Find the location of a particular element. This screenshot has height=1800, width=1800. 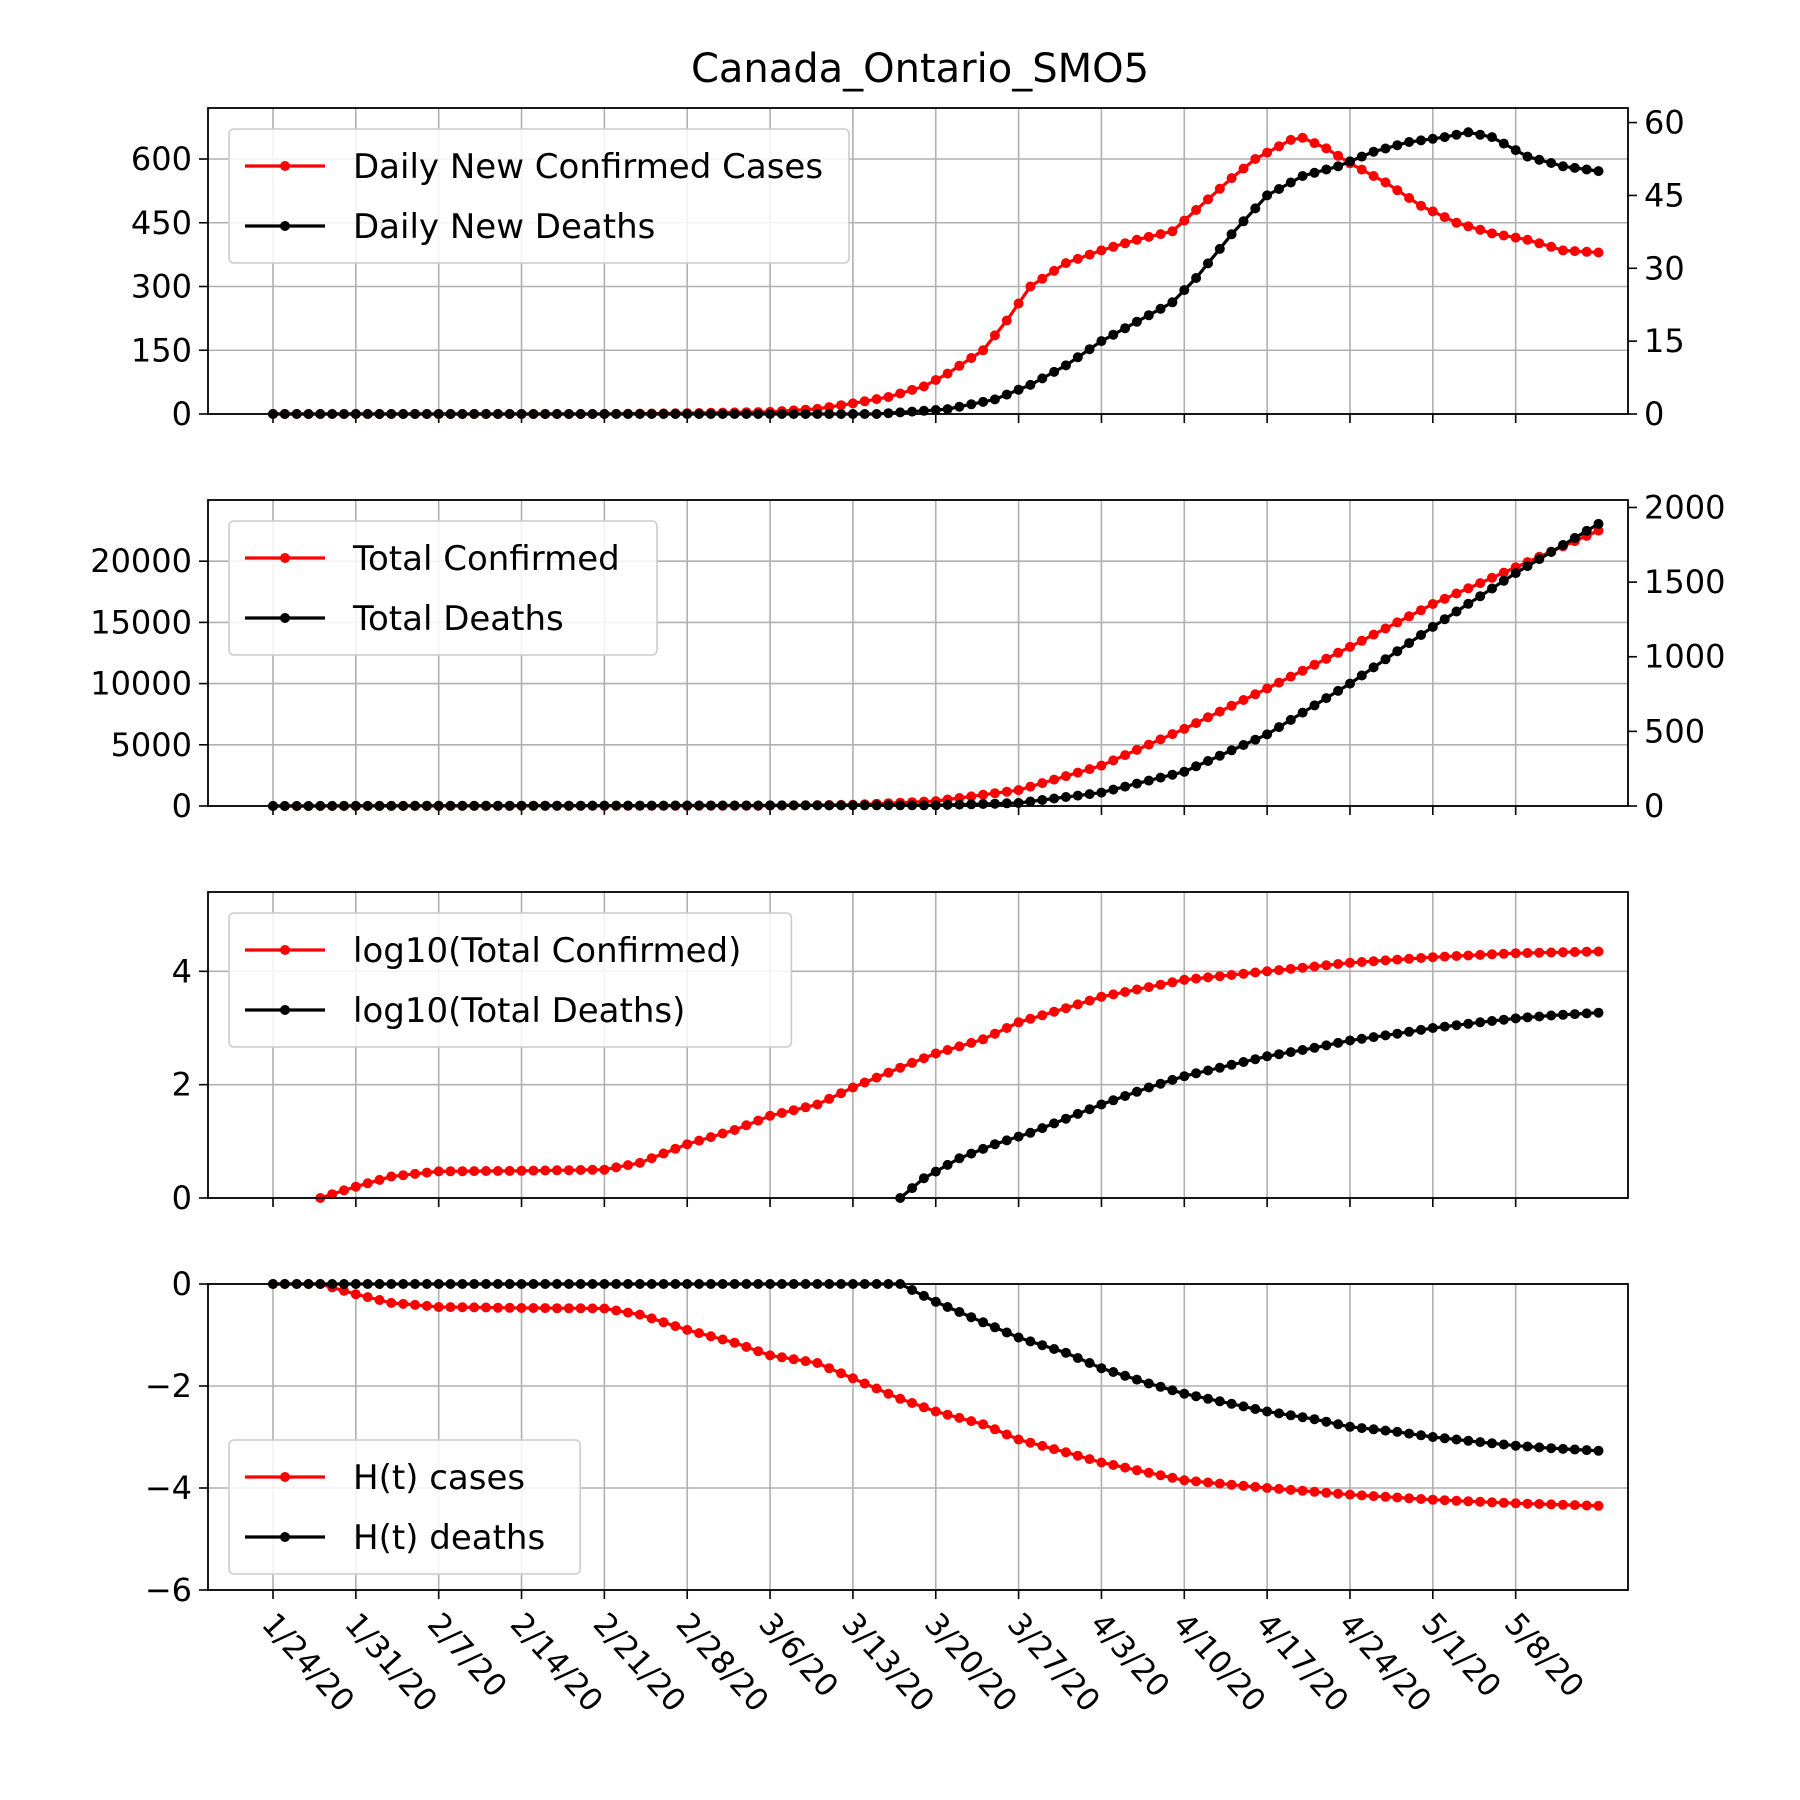

axes-frame is located at coordinates (918, 261).